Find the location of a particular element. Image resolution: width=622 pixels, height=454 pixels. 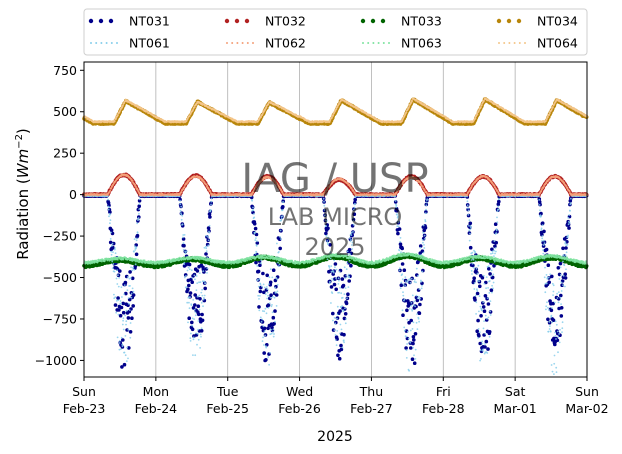

legend-label-nt063: NT063 is located at coordinates (421, 43).